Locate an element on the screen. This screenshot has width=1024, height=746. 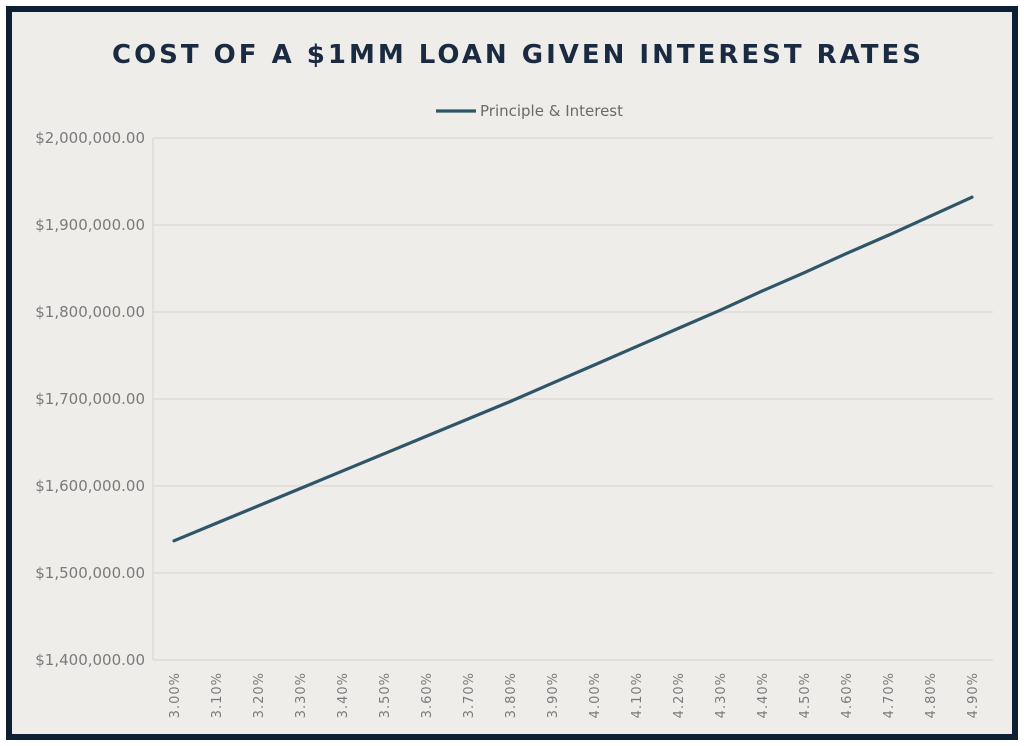
y-tick-label: $1,600,000.00 is located at coordinates (90, 486).